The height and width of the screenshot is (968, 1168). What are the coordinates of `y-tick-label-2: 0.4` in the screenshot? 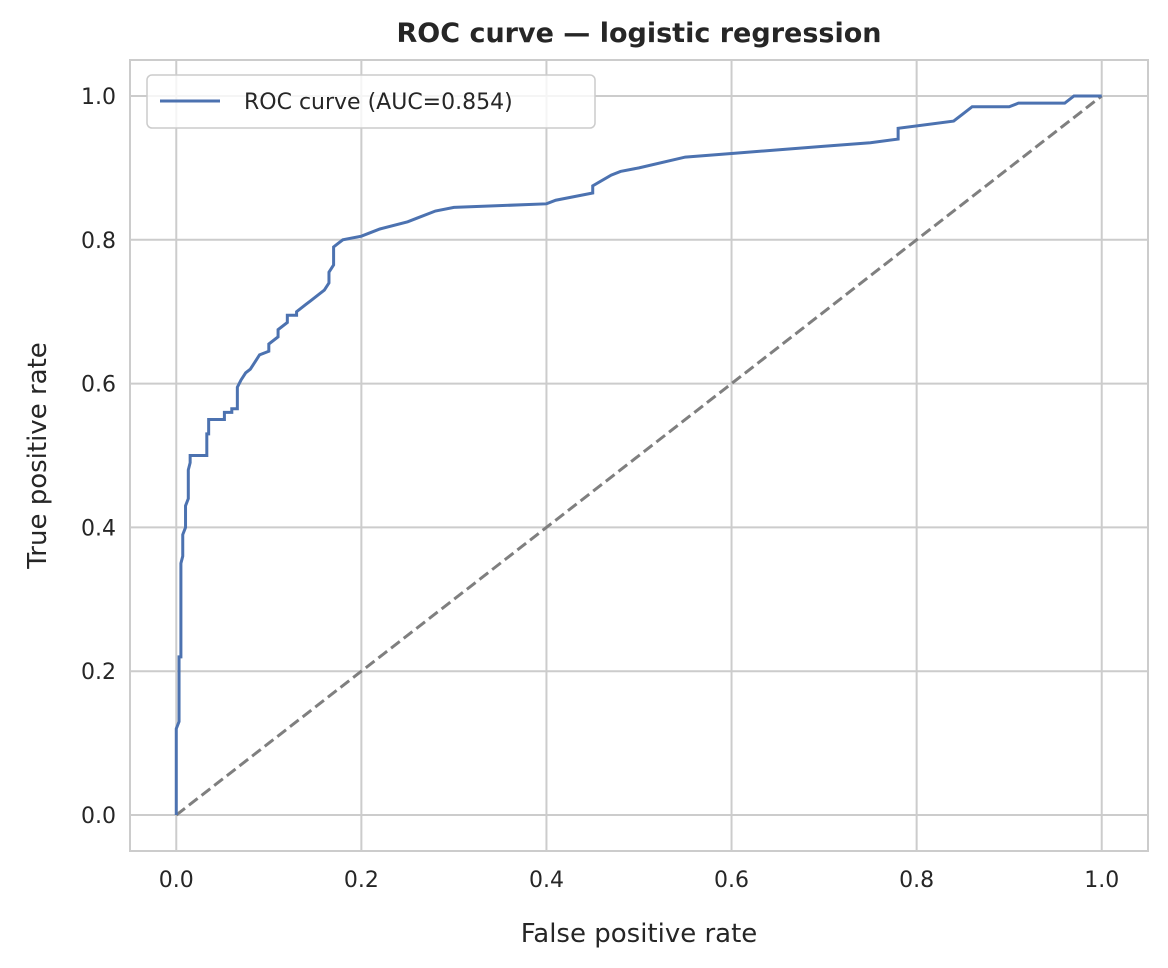 It's located at (98, 528).